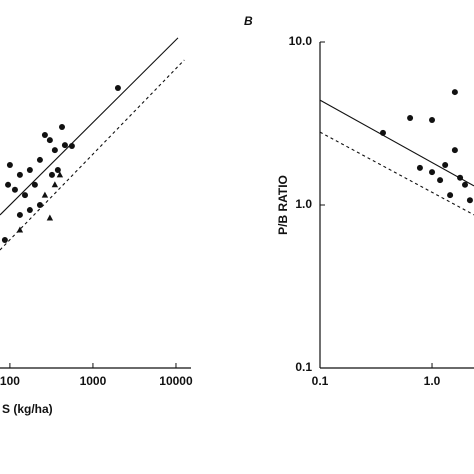 This screenshot has width=474, height=474. I want to click on x-tick-label: 1000, so click(93, 381).